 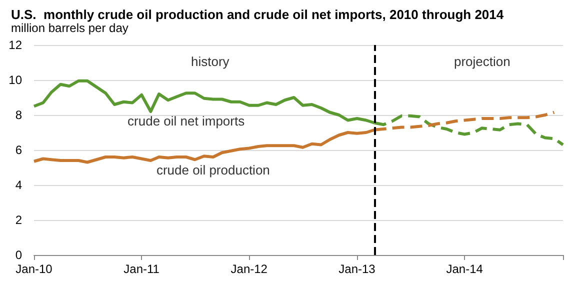 What do you see at coordinates (465, 269) in the screenshot?
I see `x-tick-label: Jan-14` at bounding box center [465, 269].